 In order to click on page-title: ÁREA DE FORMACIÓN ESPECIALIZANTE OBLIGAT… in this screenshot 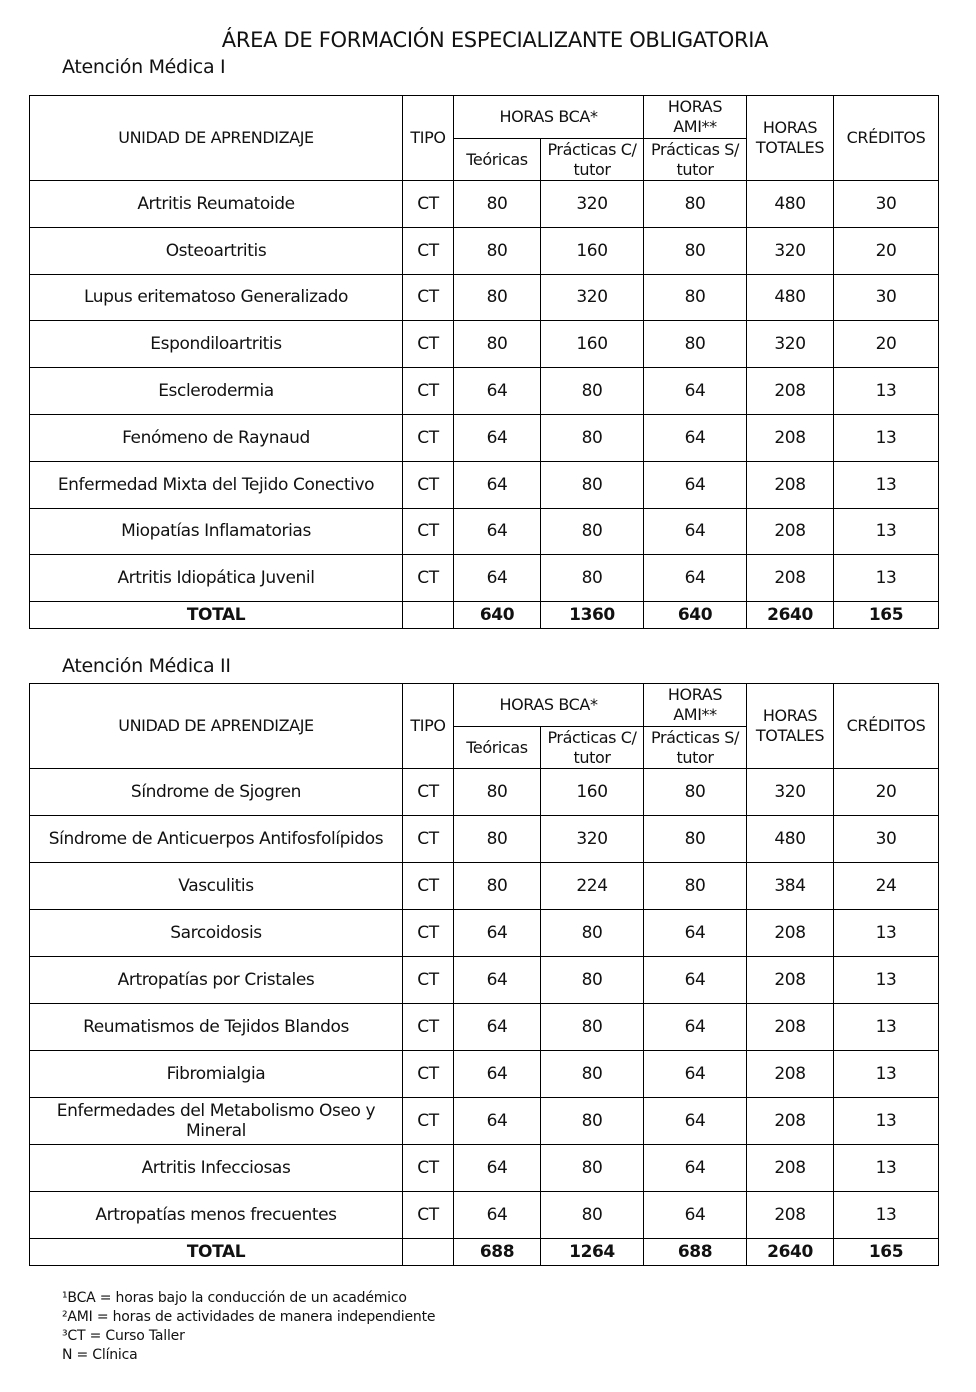, I will do `click(495, 40)`.